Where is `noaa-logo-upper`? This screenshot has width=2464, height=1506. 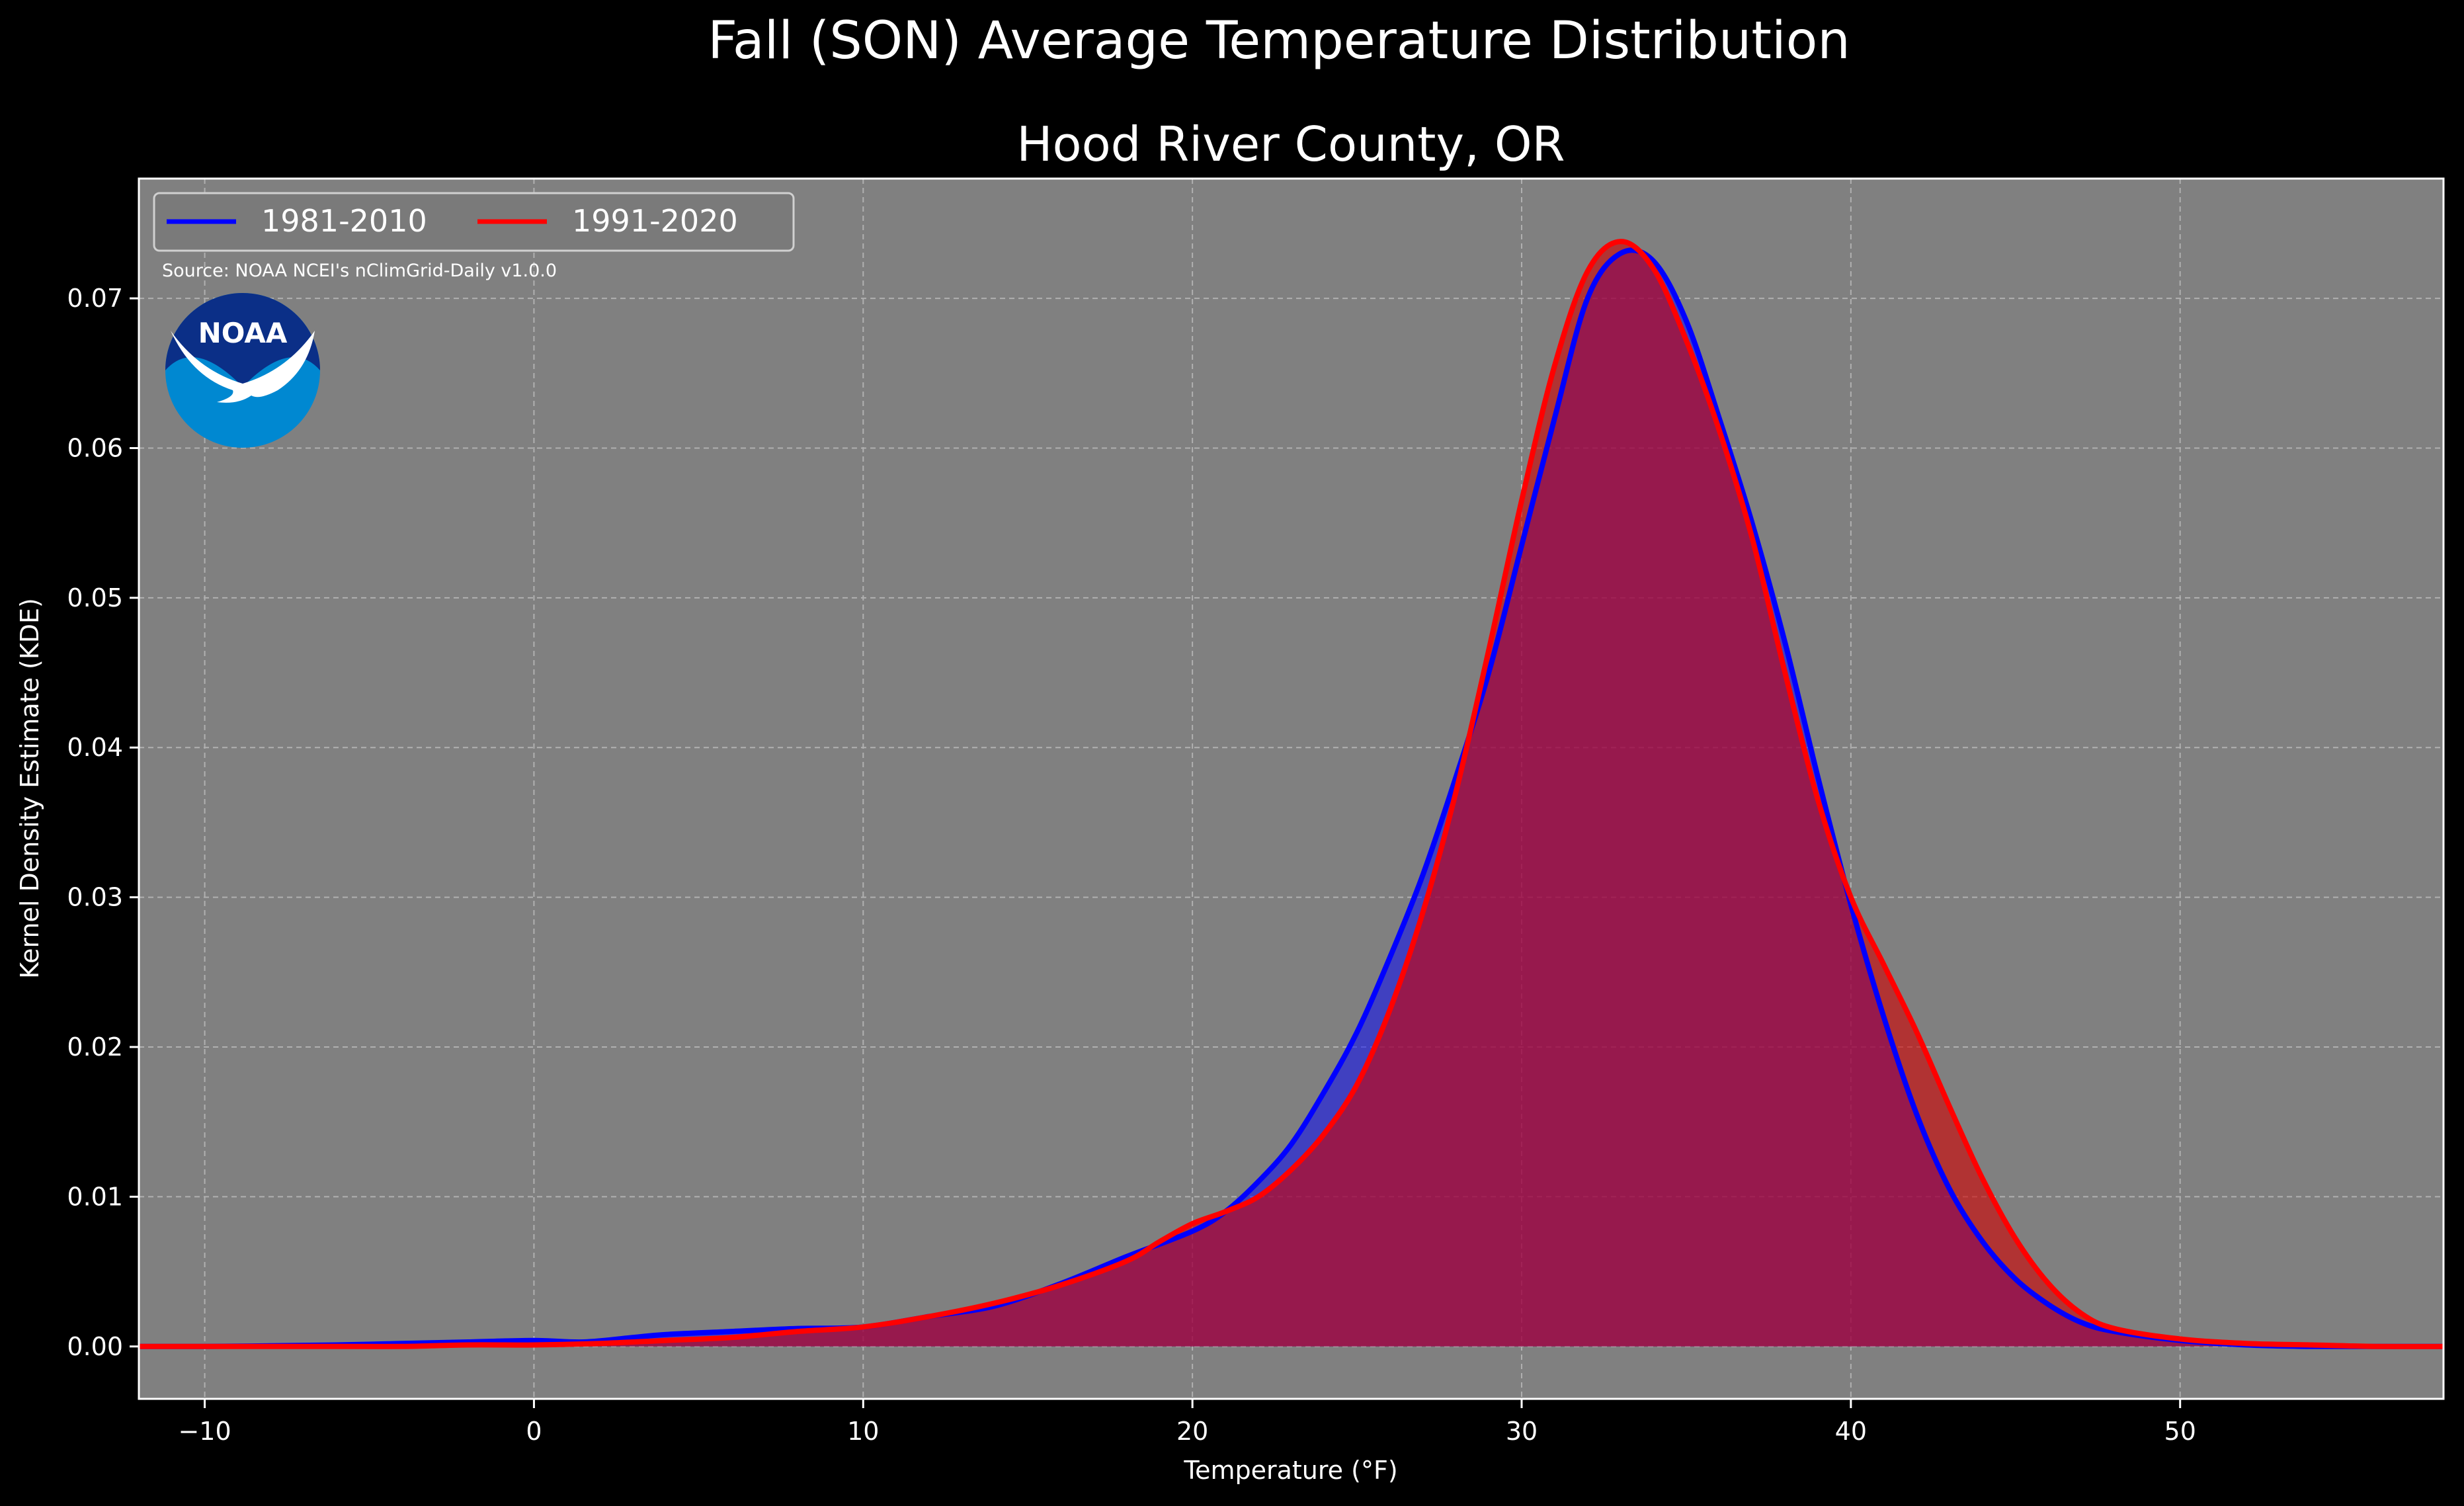 noaa-logo-upper is located at coordinates (243, 340).